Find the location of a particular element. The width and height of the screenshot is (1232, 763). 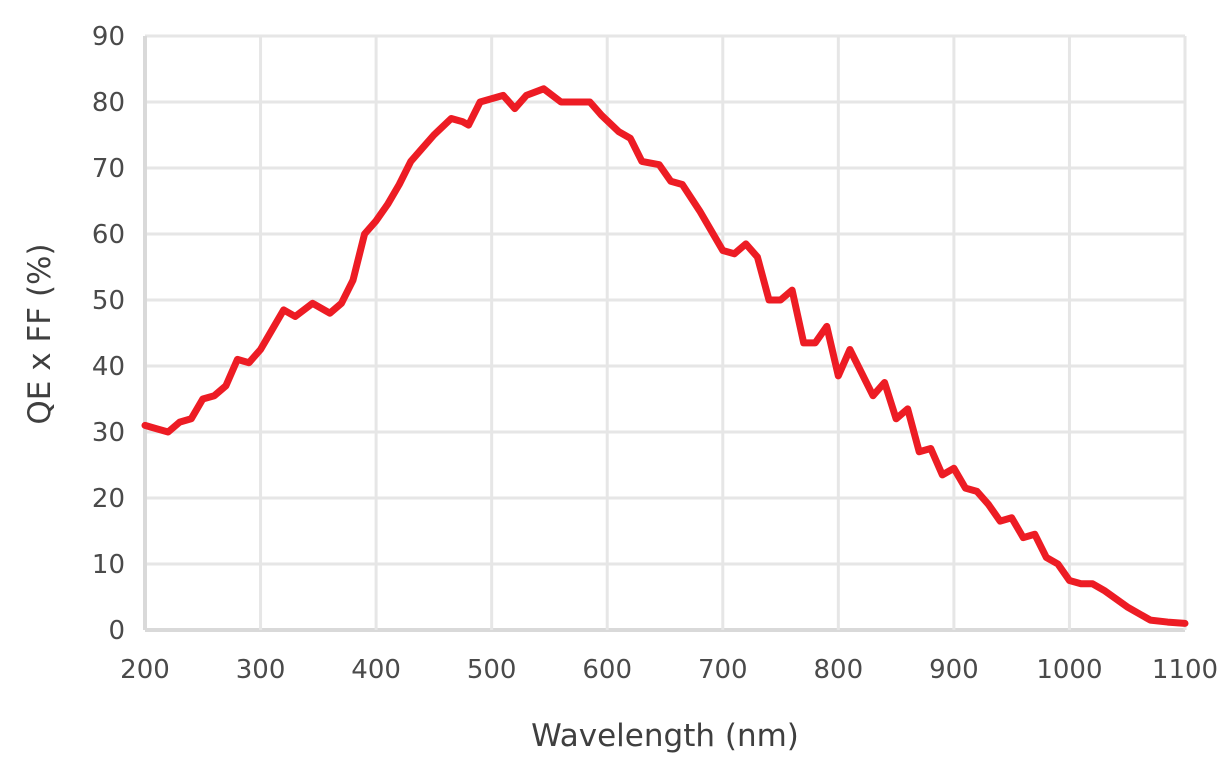

y-tick-label: 80 is located at coordinates (108, 103).